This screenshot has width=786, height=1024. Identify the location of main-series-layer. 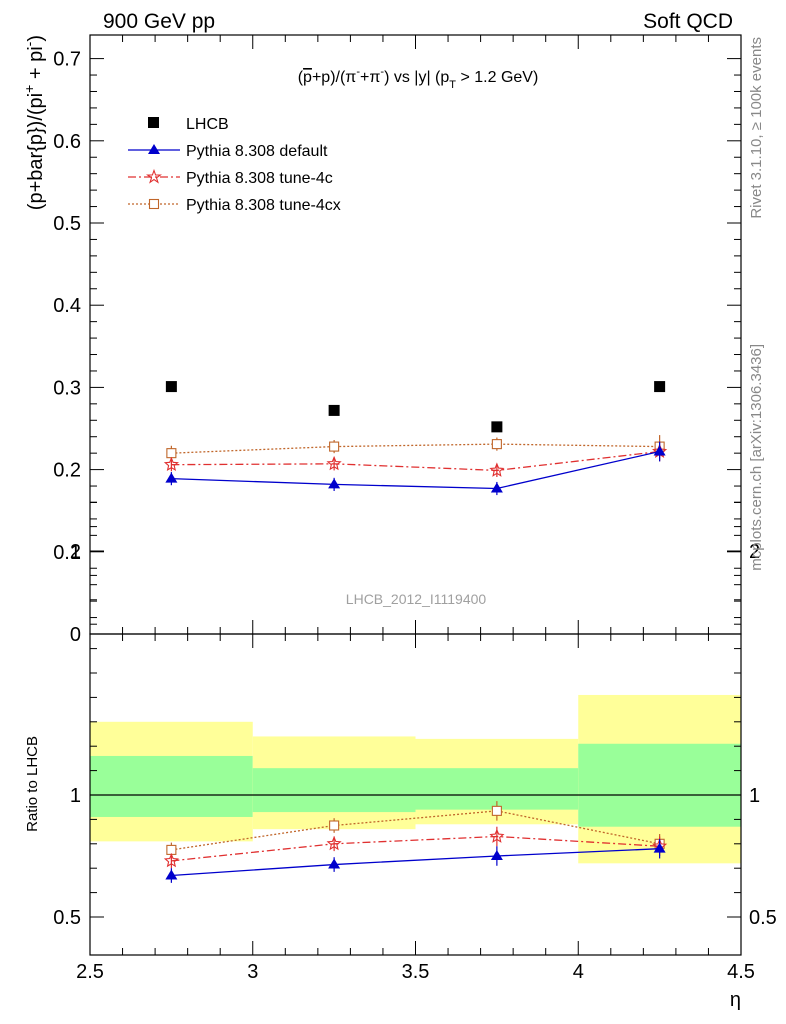
(415, 438).